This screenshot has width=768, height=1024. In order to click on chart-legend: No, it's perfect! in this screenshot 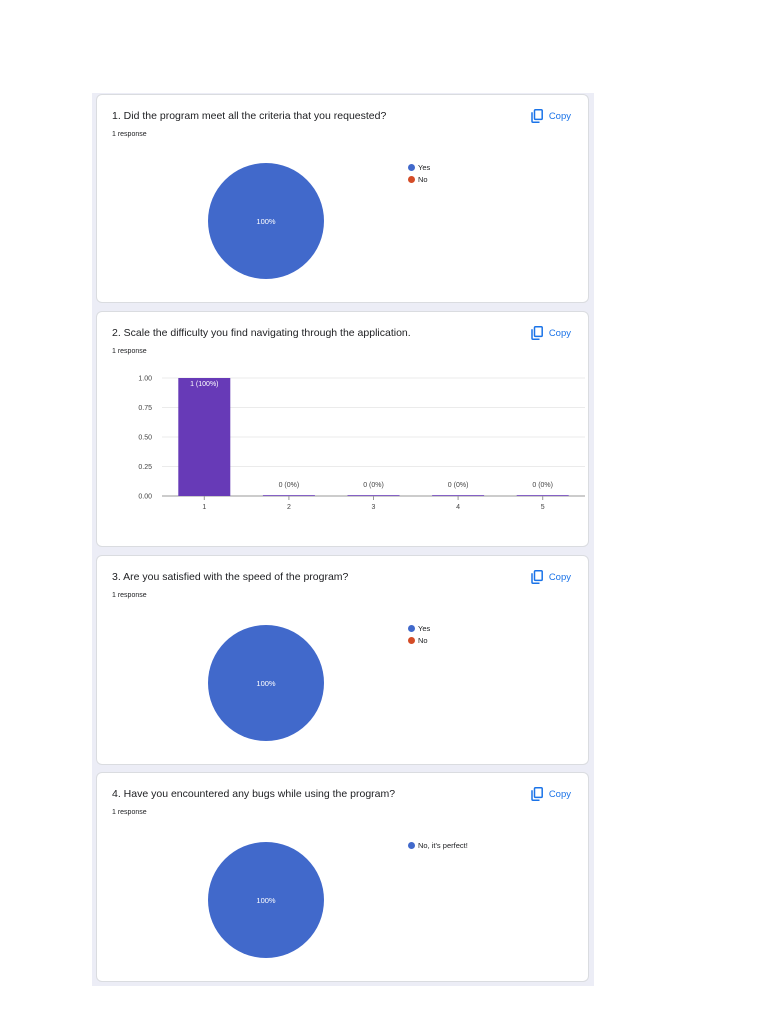, I will do `click(438, 845)`.